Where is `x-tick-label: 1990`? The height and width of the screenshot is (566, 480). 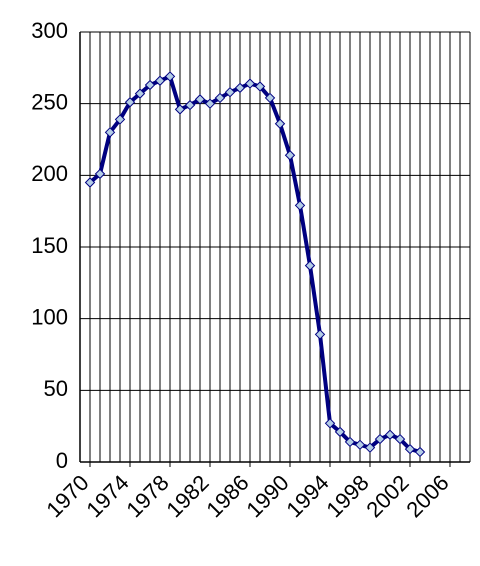
x-tick-label: 1990 is located at coordinates (267, 496).